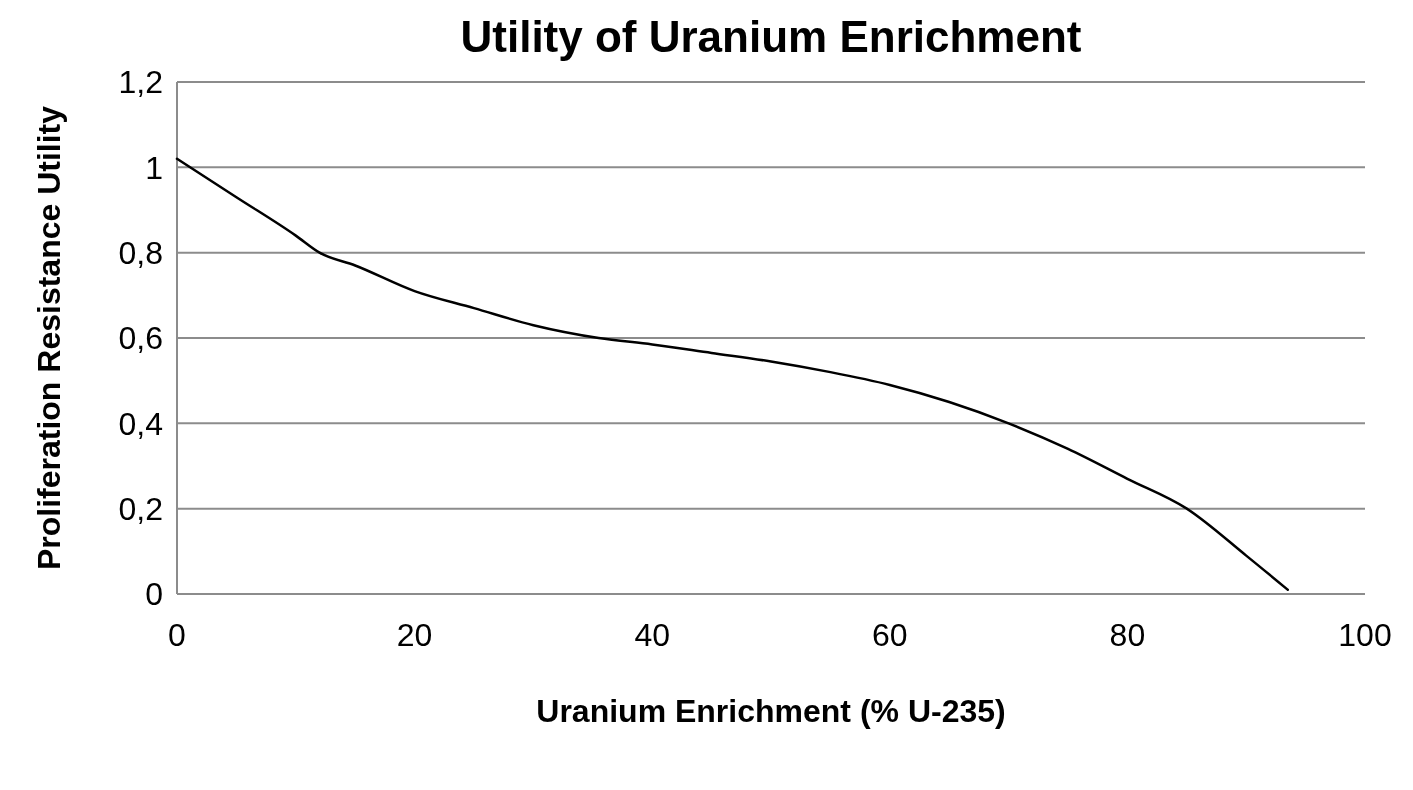 The height and width of the screenshot is (790, 1413). Describe the element at coordinates (49, 338) in the screenshot. I see `y-axis-title: Proliferation Resistance Utility` at that location.